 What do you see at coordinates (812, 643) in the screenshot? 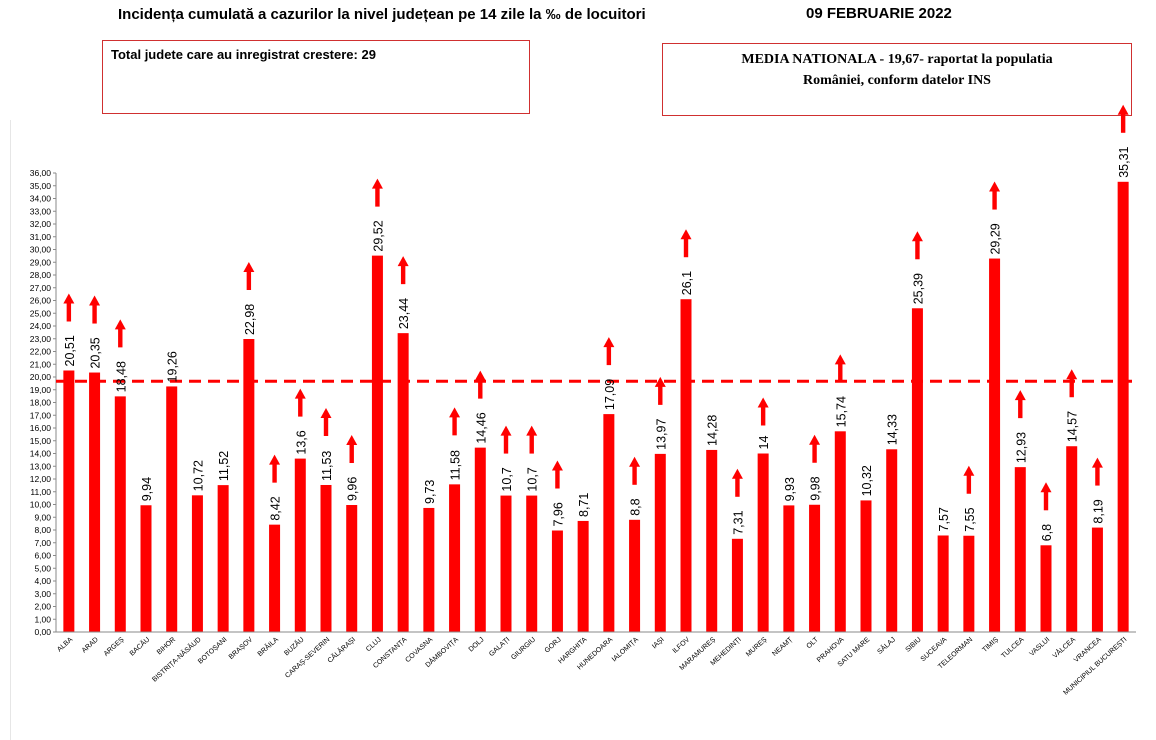
I see `category-label: OLT` at bounding box center [812, 643].